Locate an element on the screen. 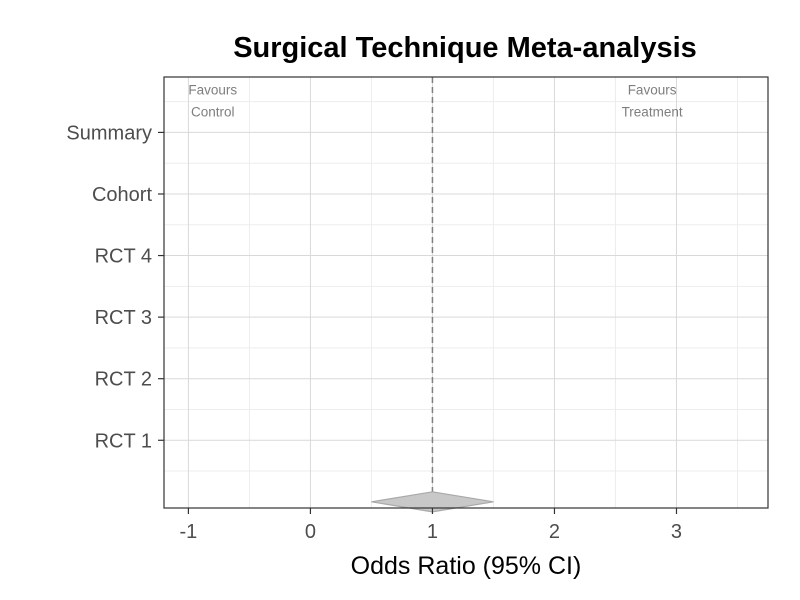  annotation-favours-treatment: Favours Treatment is located at coordinates (652, 101).